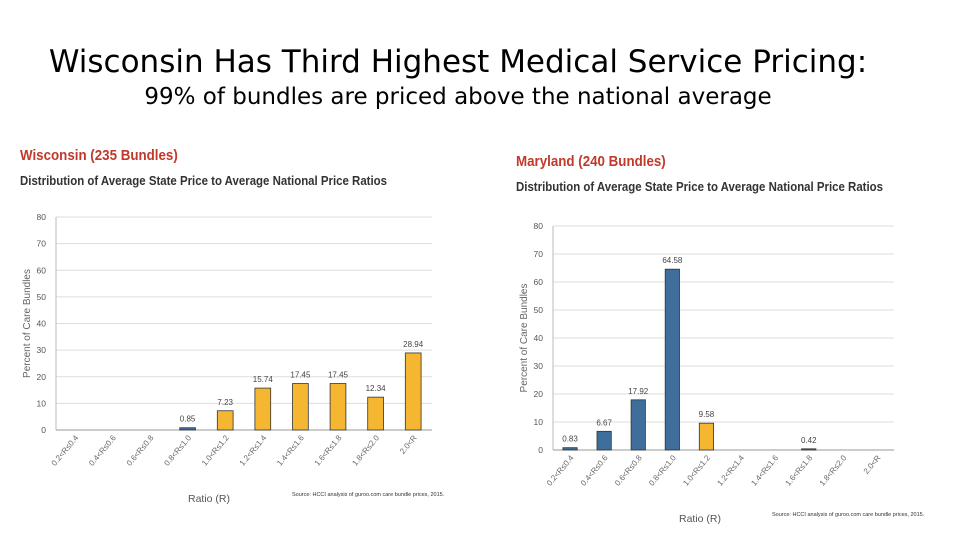  What do you see at coordinates (570, 439) in the screenshot?
I see `data-label: 0.83` at bounding box center [570, 439].